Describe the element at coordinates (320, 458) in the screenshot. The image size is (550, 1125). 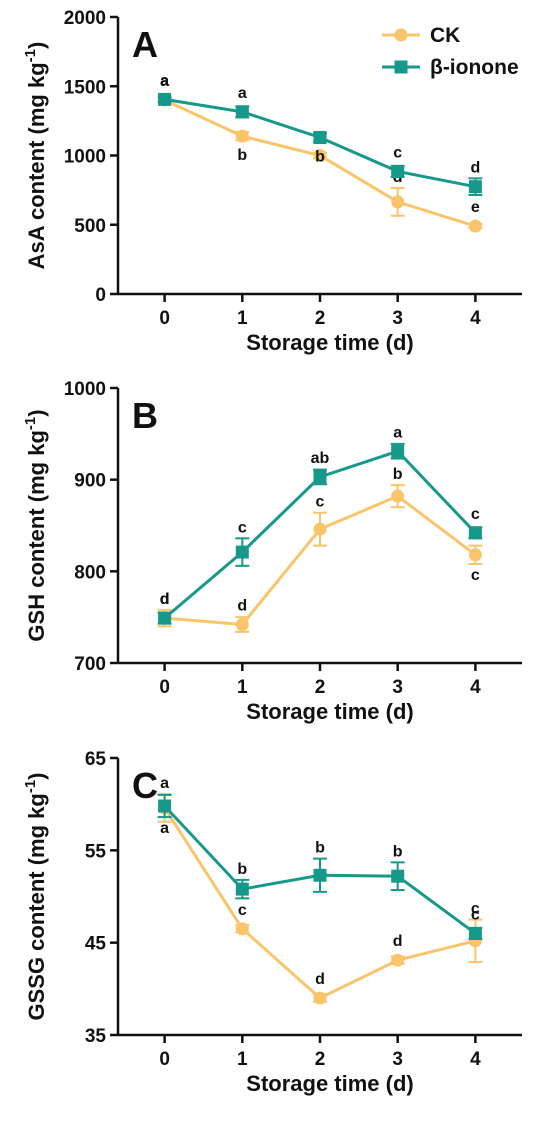
I see `significance-letter: ab` at that location.